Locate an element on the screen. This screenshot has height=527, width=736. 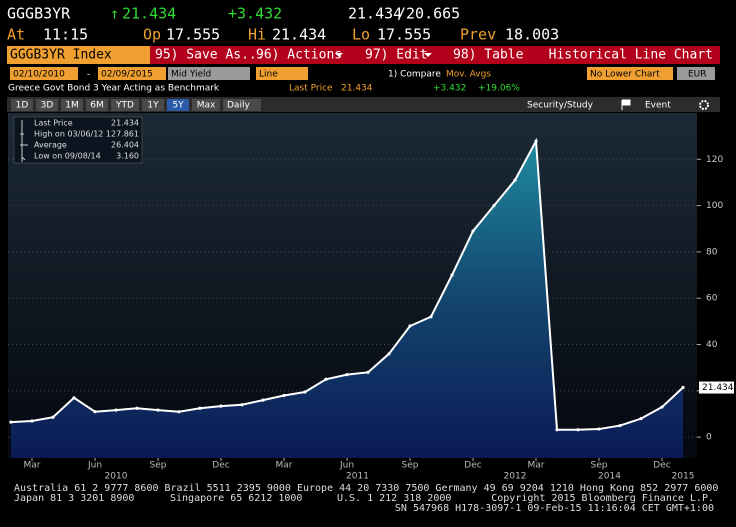
menu-bar is located at coordinates (363, 55).